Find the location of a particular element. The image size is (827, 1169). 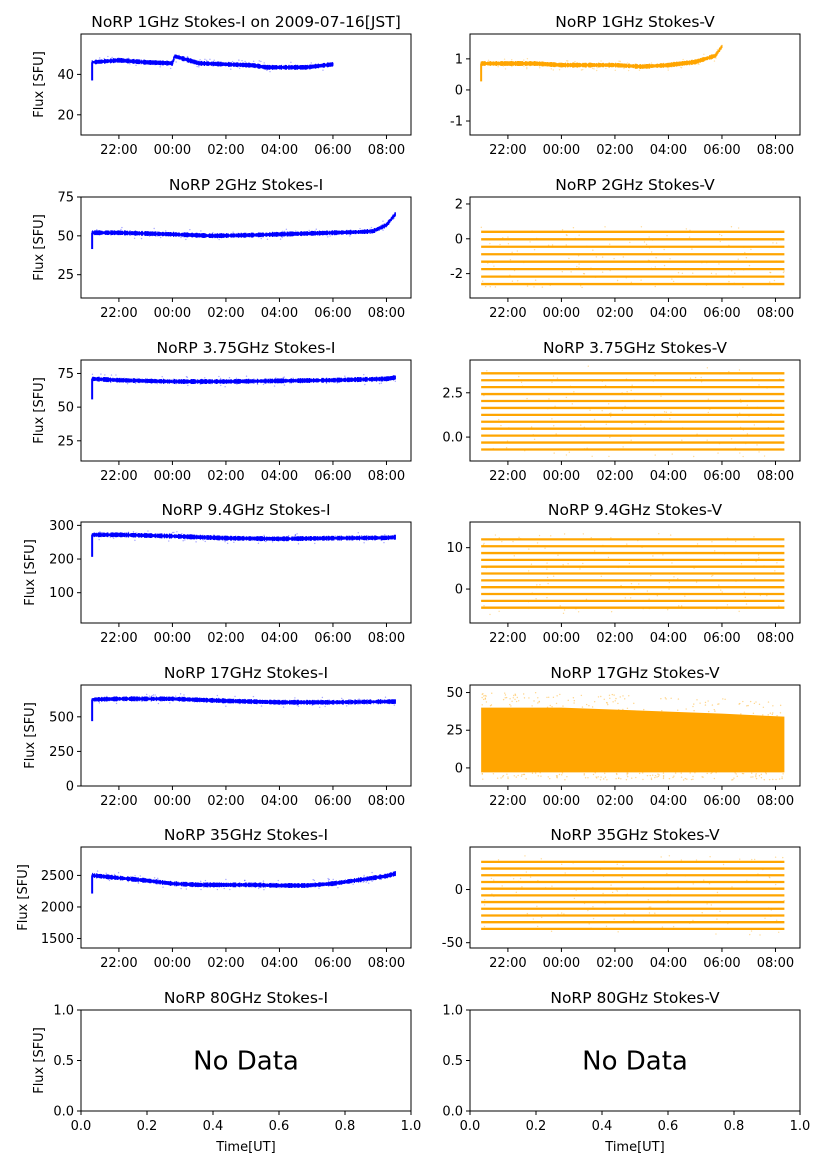

x-axis-label: Time[UT] is located at coordinates (634, 1147).